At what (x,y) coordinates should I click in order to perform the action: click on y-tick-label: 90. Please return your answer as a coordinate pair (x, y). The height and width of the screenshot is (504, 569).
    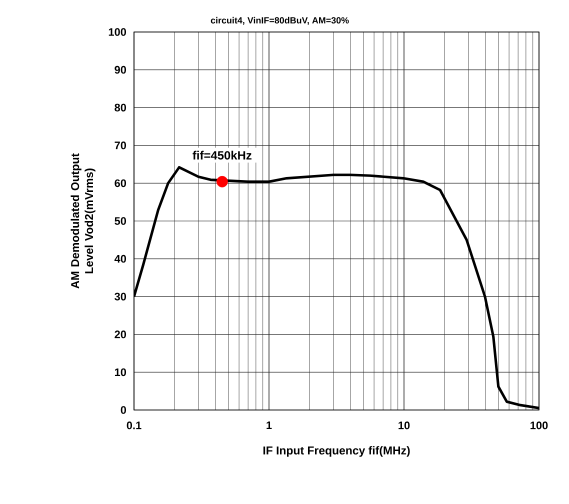
    Looking at the image, I should click on (120, 70).